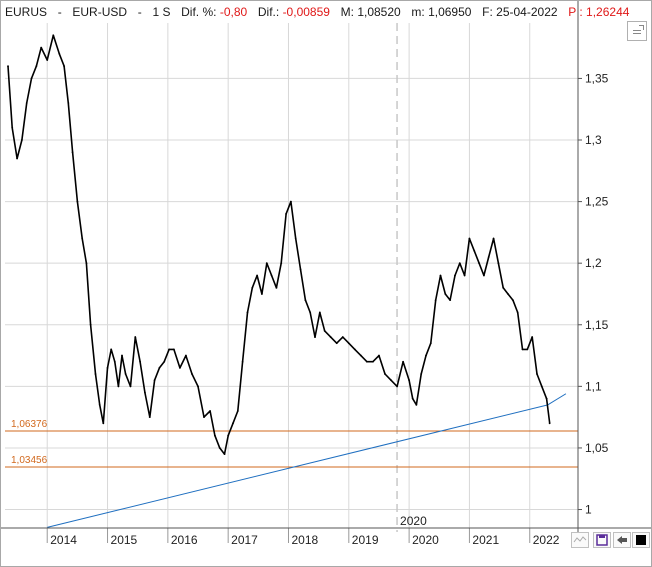 The height and width of the screenshot is (567, 652). What do you see at coordinates (597, 202) in the screenshot?
I see `y-tick-label: 1,25` at bounding box center [597, 202].